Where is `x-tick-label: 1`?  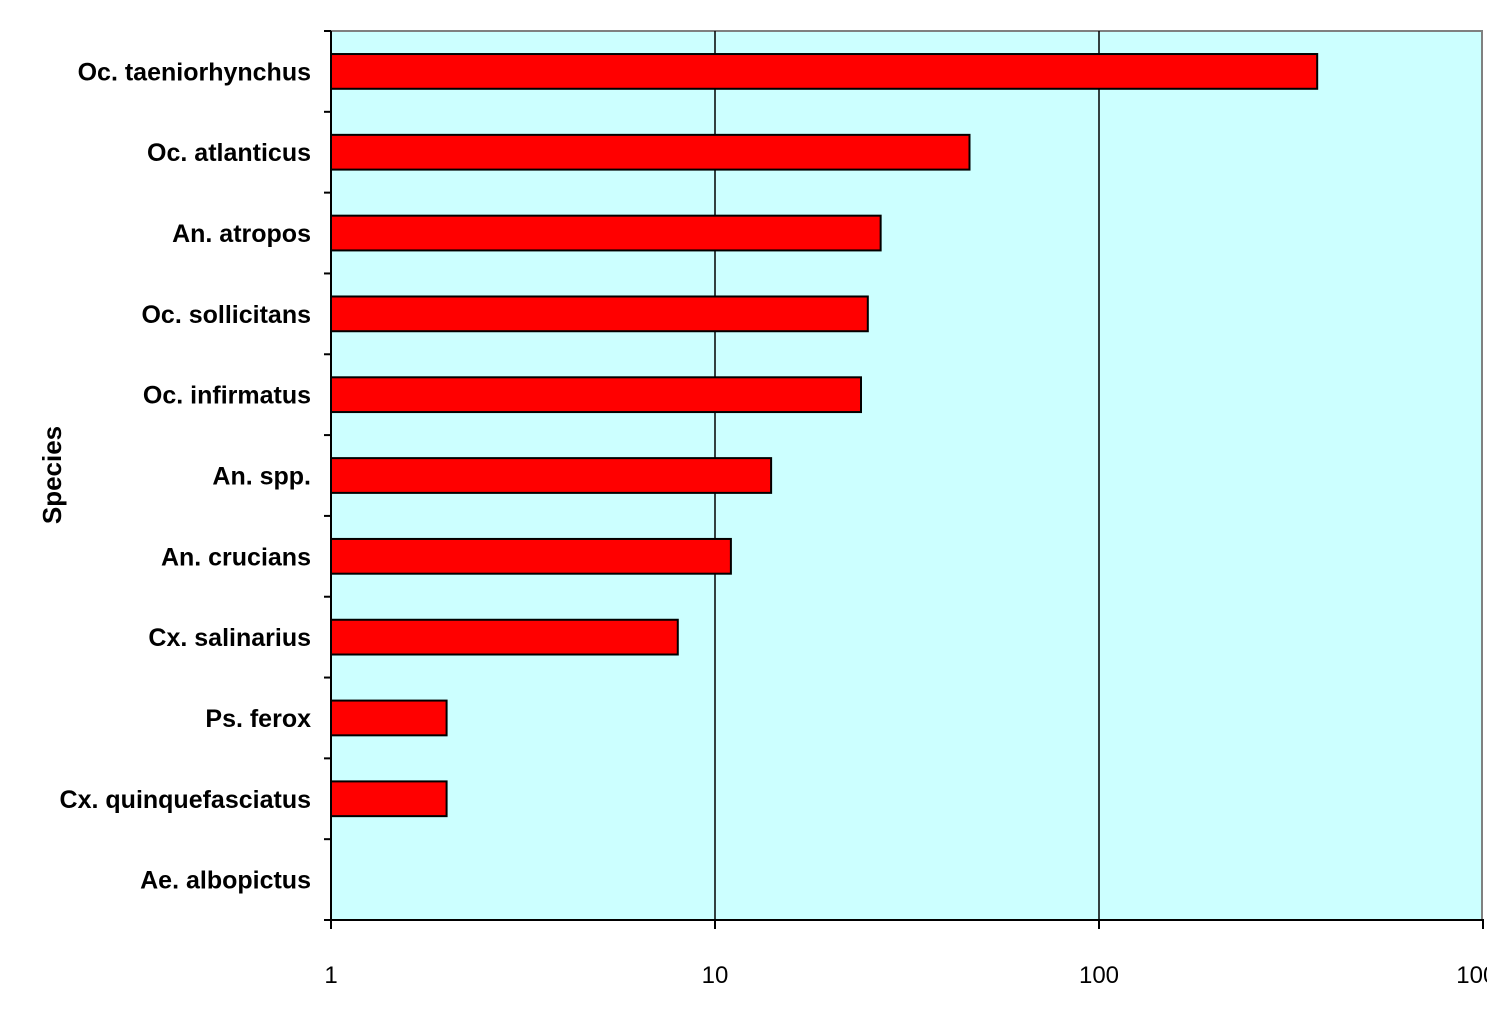 x-tick-label: 1 is located at coordinates (330, 975).